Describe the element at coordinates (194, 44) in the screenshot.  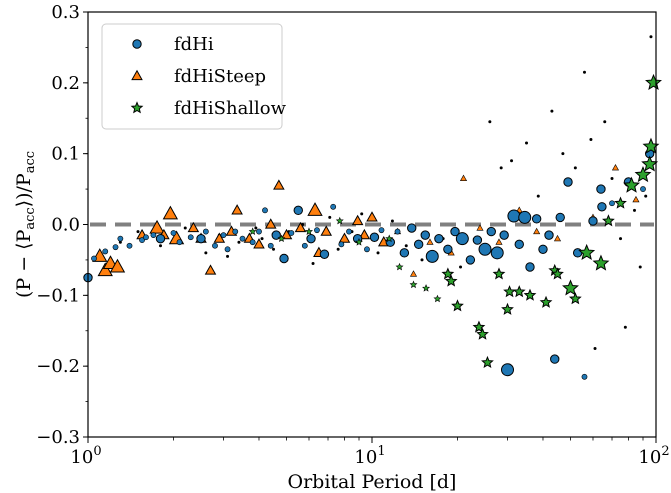
I see `legend-label: fdHi` at that location.